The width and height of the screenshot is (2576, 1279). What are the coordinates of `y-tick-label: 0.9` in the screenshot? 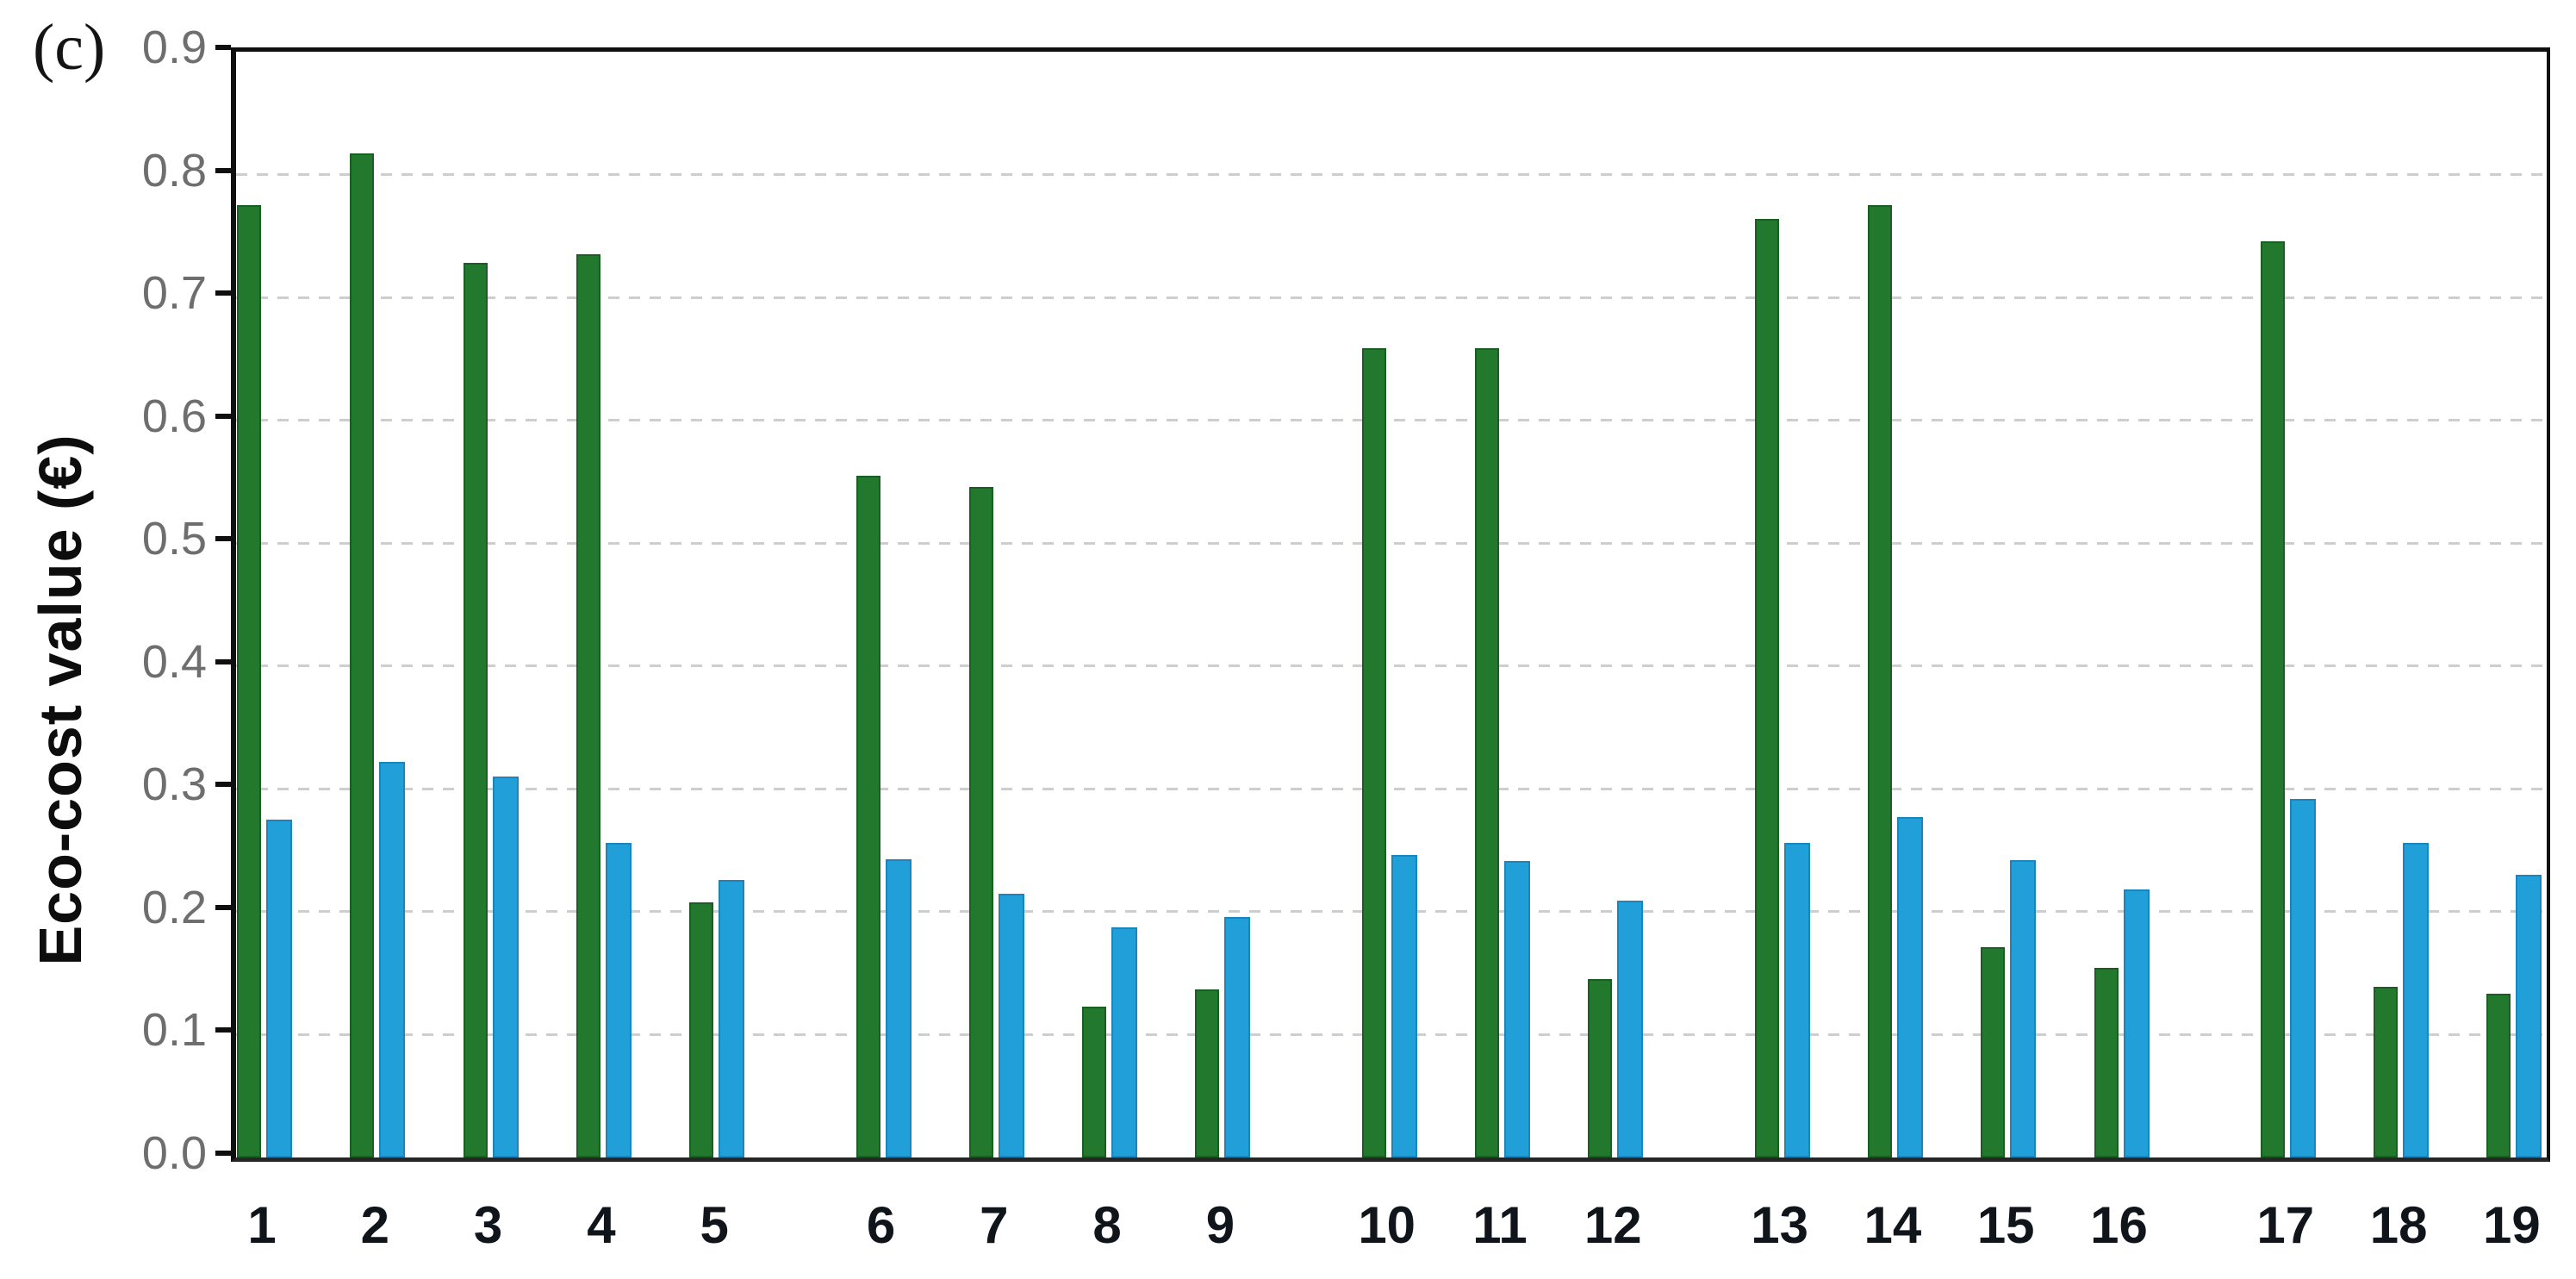 It's located at (174, 47).